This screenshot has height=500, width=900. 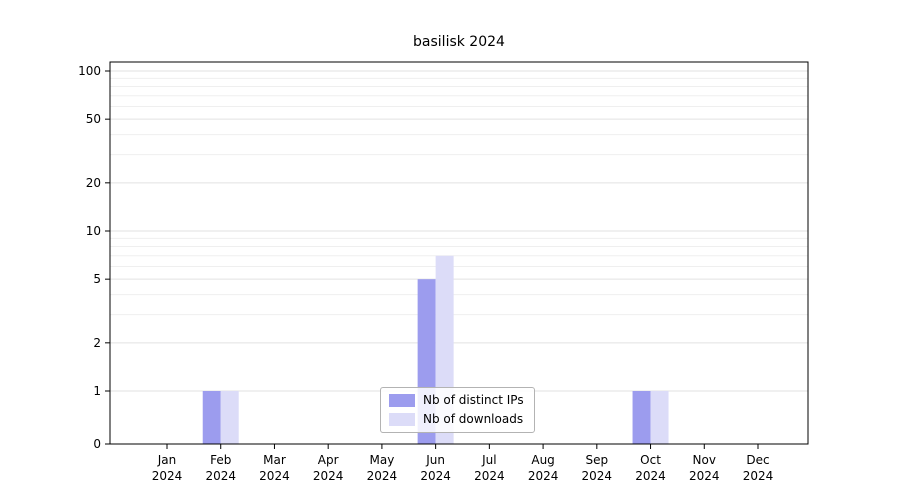 What do you see at coordinates (659, 417) in the screenshot?
I see `bar-nb-of-downloads-oct-2024` at bounding box center [659, 417].